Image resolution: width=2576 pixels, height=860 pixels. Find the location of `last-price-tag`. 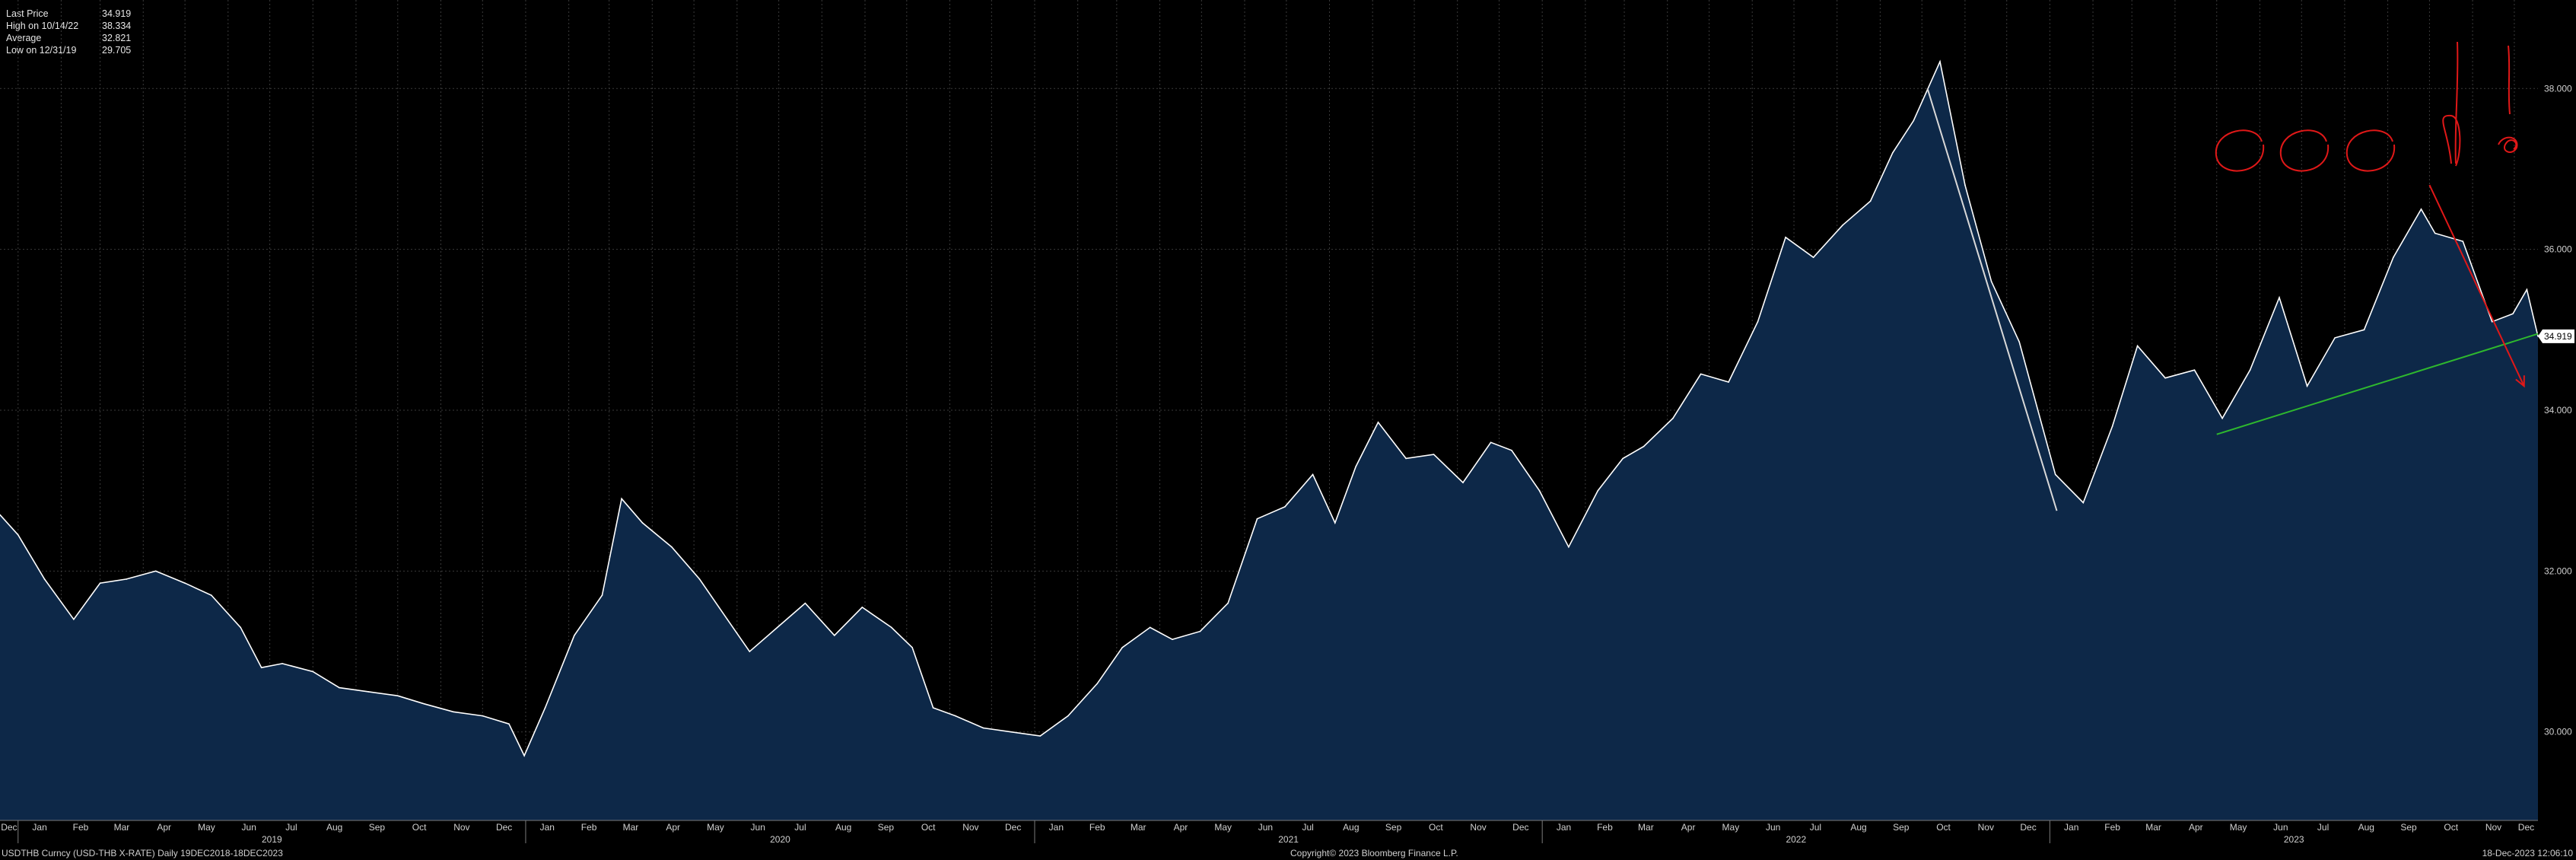

last-price-tag is located at coordinates (2556, 336).